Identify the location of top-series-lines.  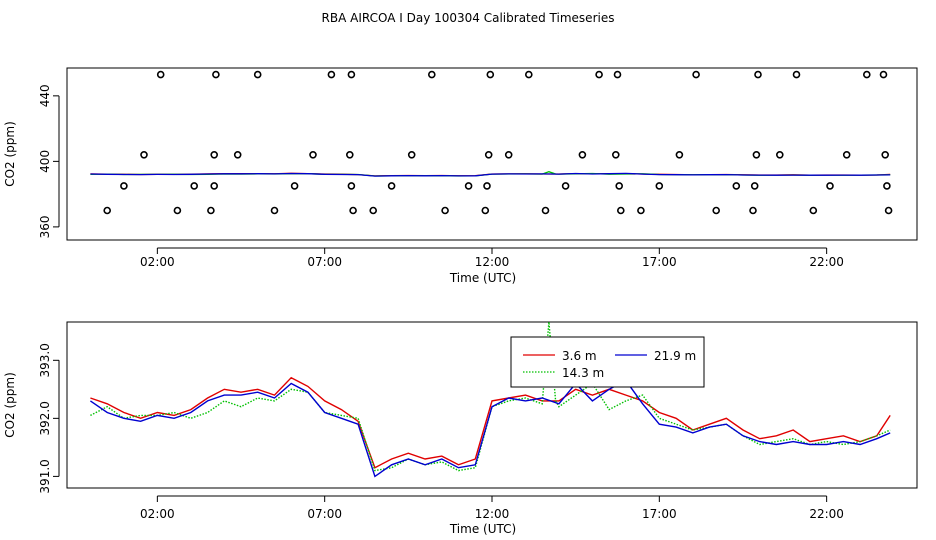
(490, 174).